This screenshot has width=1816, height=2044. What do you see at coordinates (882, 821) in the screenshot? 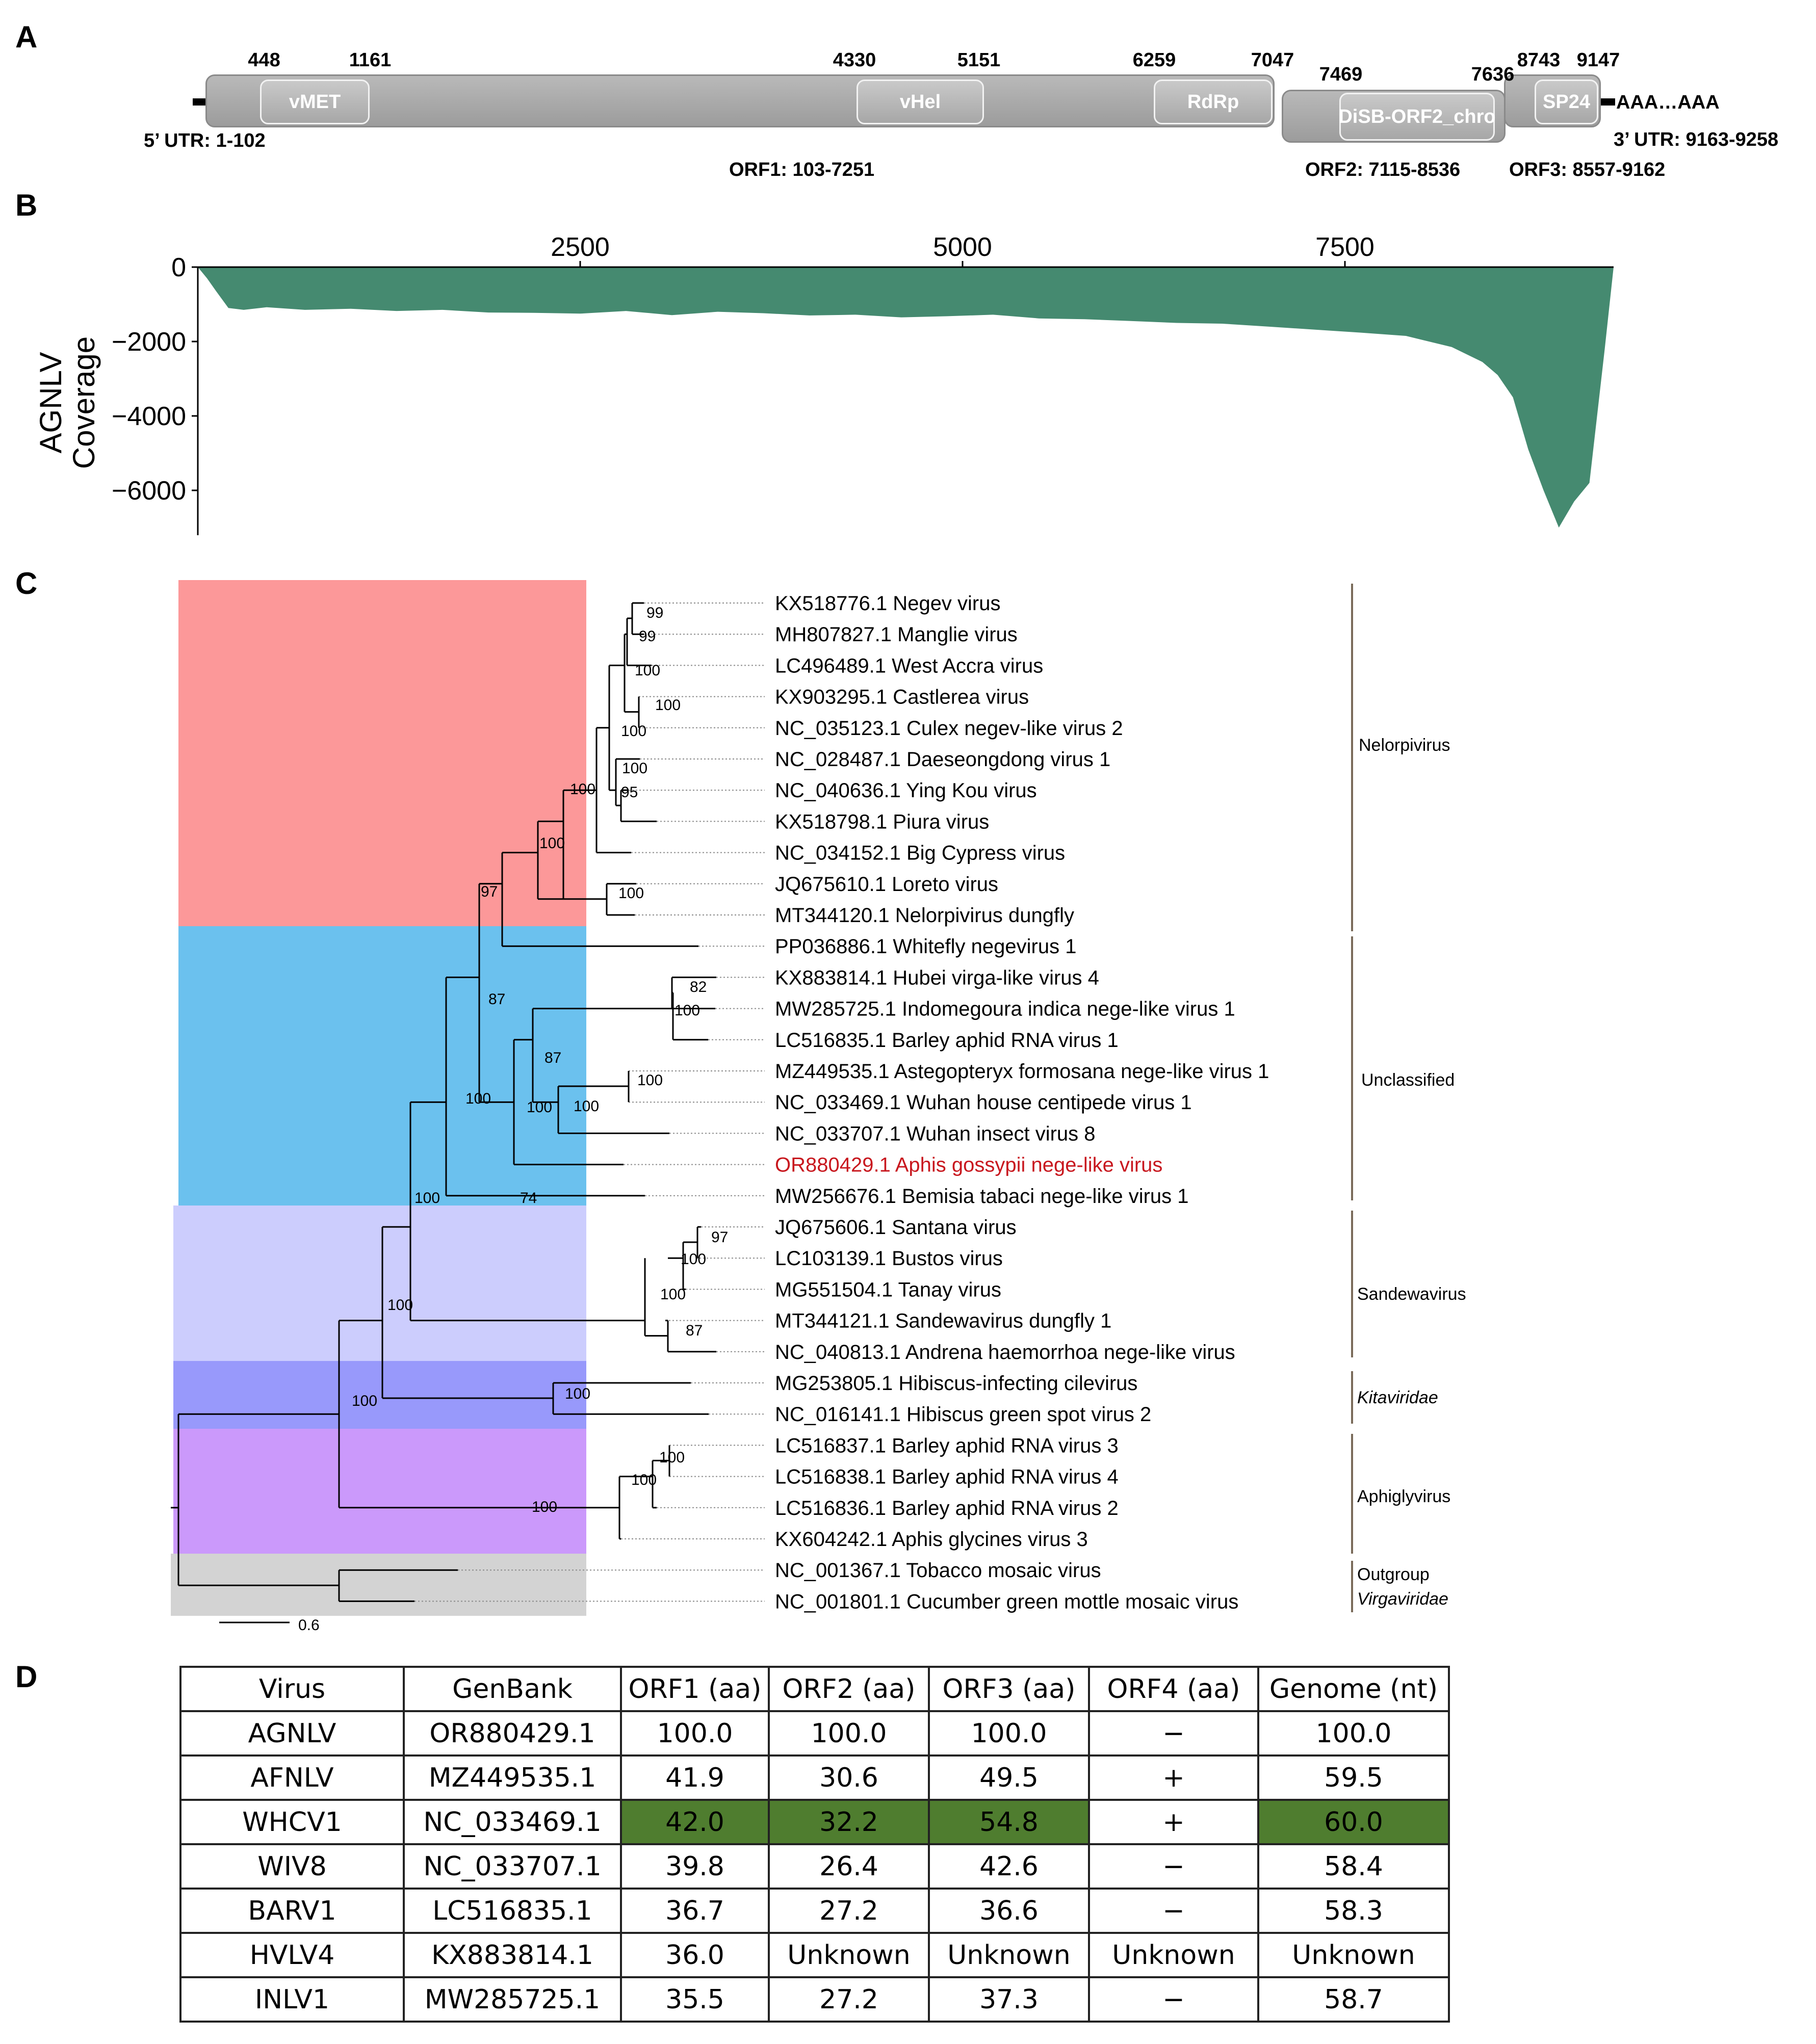
I see `taxon-label: KX518798.1 Piura virus` at bounding box center [882, 821].